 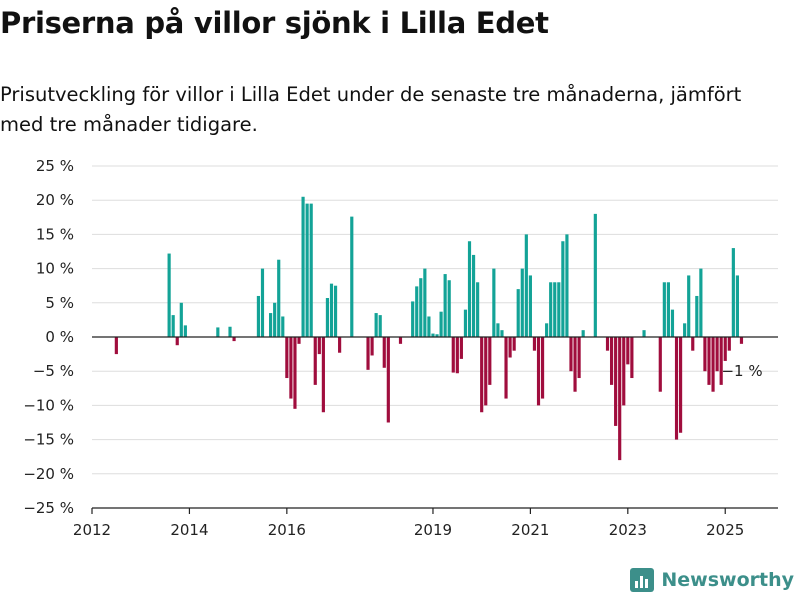 I want to click on bar-chart-logo-icon, so click(x=642, y=580).